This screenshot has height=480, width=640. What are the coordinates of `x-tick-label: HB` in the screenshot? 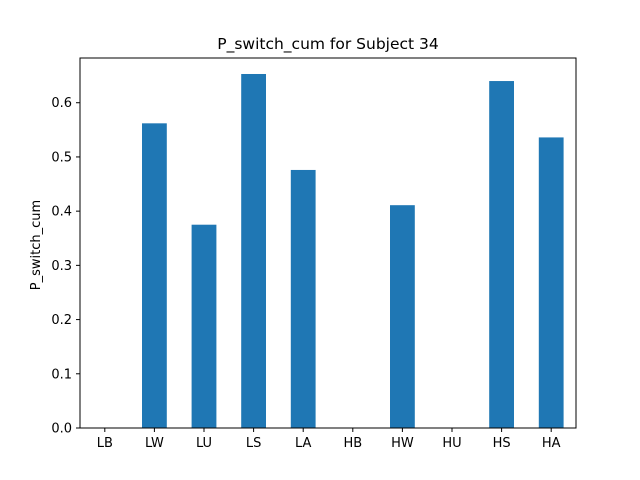 It's located at (352, 443).